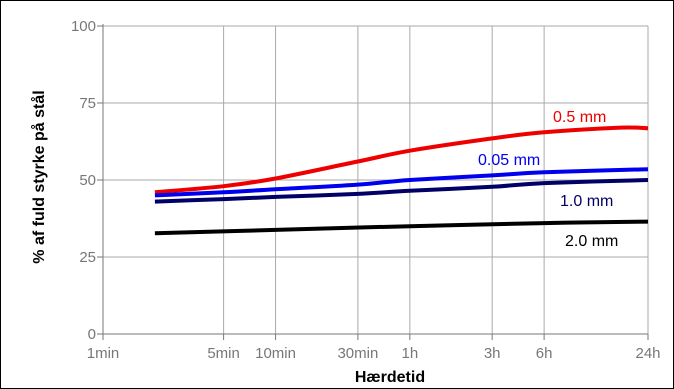  Describe the element at coordinates (401, 160) in the screenshot. I see `series-line-0-5-mm` at that location.